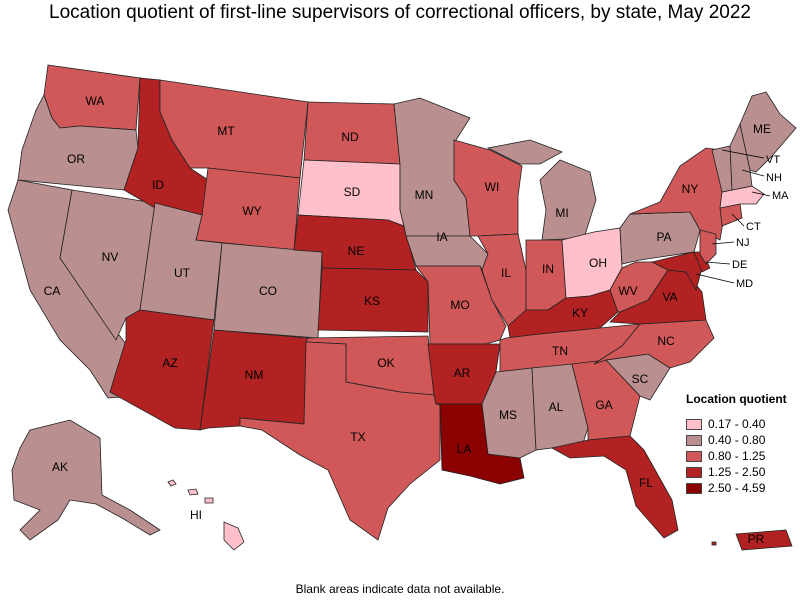  I want to click on state-MT, so click(234, 129).